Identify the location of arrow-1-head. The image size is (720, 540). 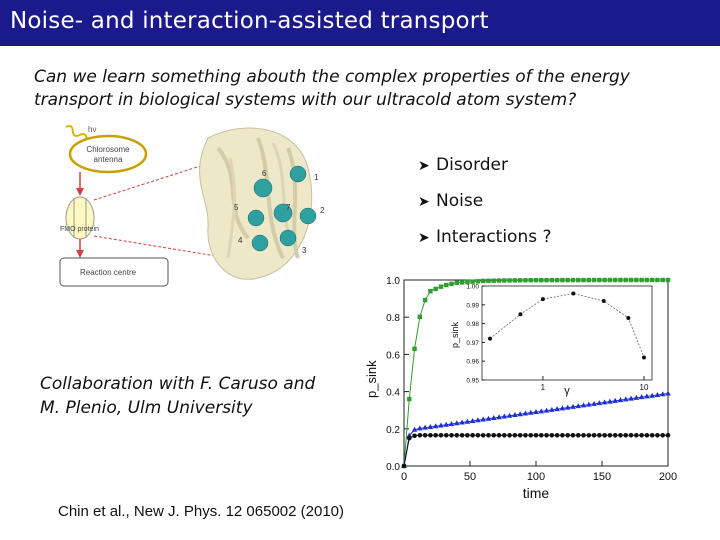
(80, 192).